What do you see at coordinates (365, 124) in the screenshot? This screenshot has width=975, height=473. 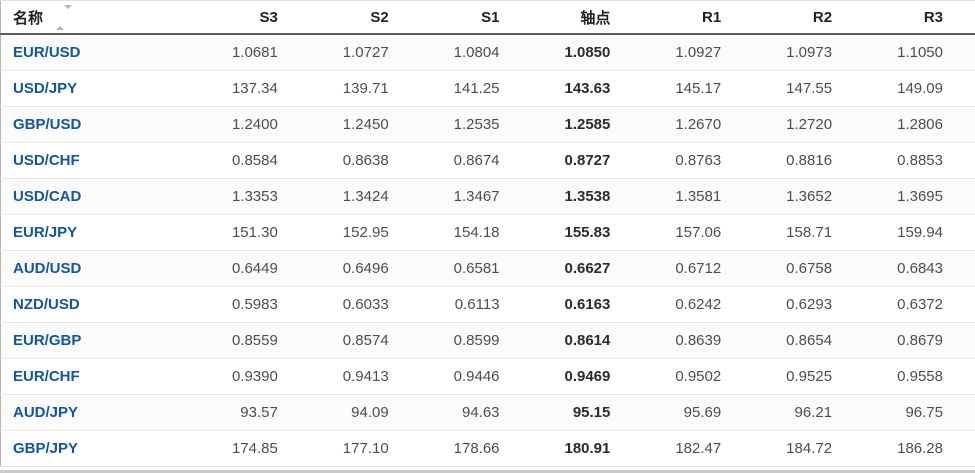 I see `s2-value: 1.2450` at bounding box center [365, 124].